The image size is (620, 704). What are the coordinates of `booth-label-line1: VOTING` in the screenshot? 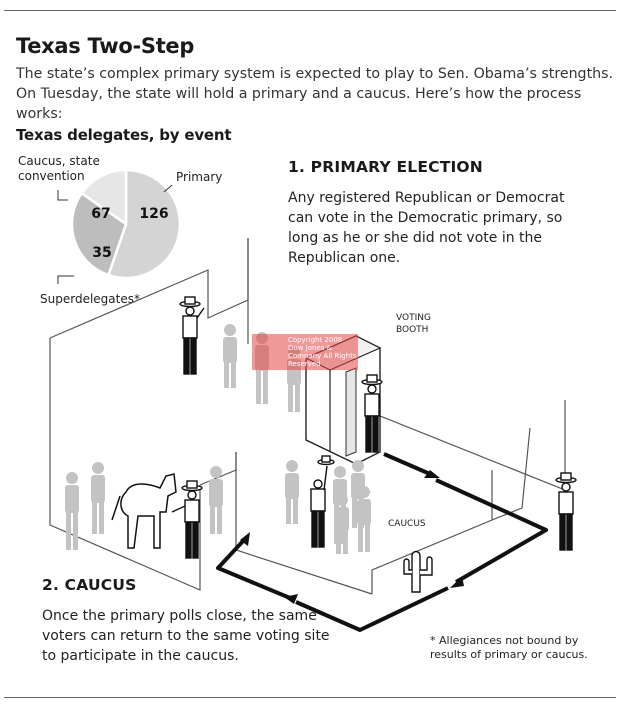 It's located at (413, 318).